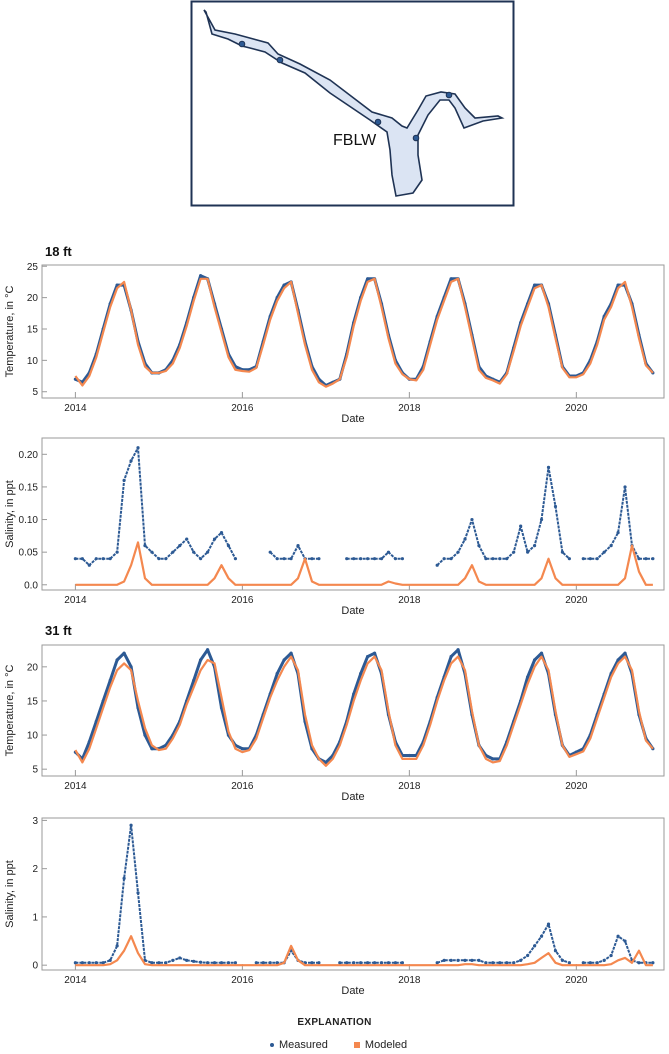 The width and height of the screenshot is (669, 1054). I want to click on y-tick-label: 2, so click(35, 869).